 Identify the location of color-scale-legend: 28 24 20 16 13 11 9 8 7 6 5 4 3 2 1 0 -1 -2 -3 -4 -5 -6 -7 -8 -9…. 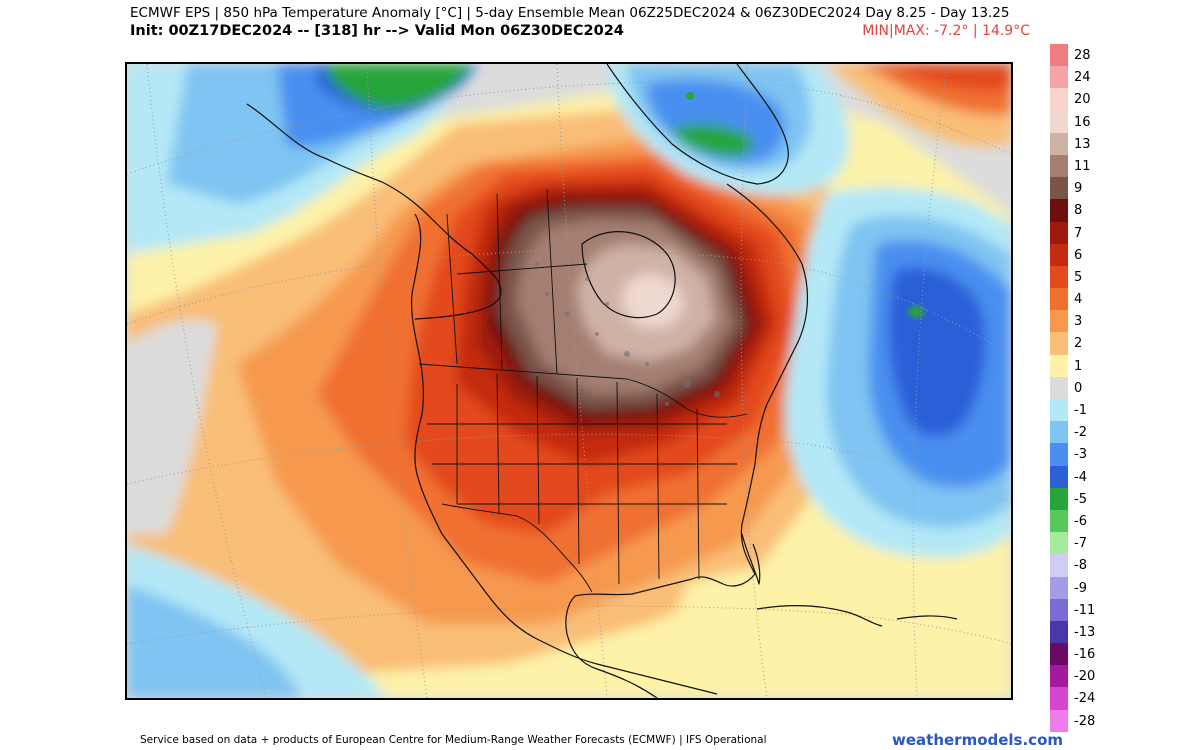
(1090, 388).